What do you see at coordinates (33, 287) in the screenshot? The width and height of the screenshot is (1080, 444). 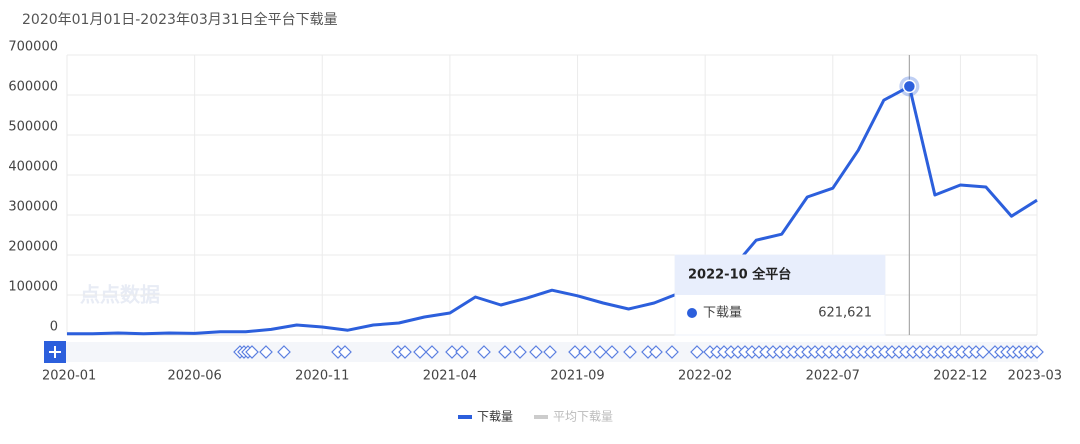 I see `y-tick-label: 100000` at bounding box center [33, 287].